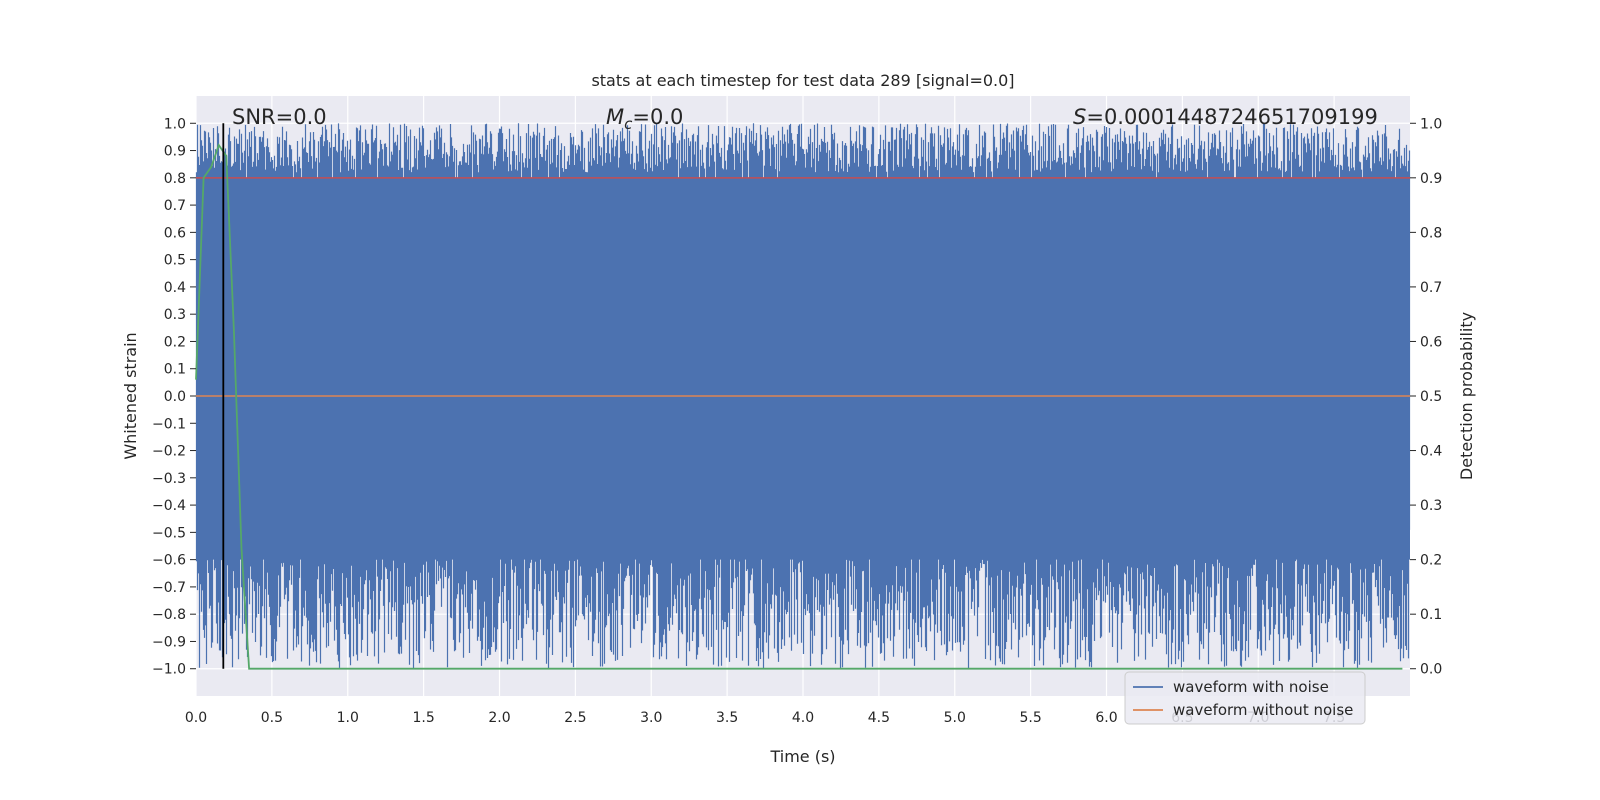  Describe the element at coordinates (1431, 233) in the screenshot. I see `y-right-tick-label: 0.8` at that location.